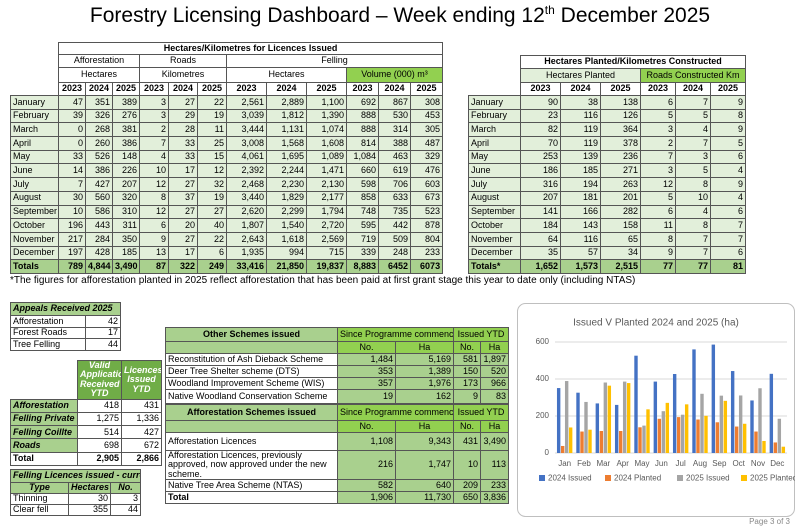  Describe the element at coordinates (246, 143) in the screenshot. I see `value-cell: 3,008` at that location.